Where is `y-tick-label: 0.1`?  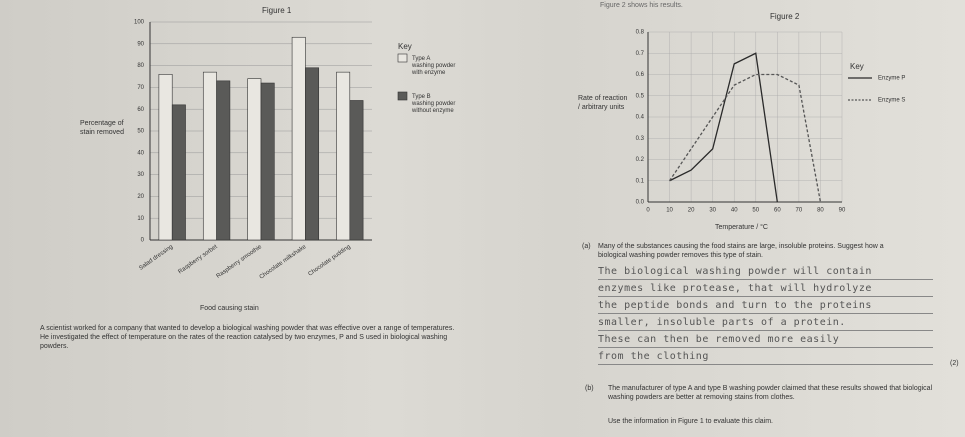 y-tick-label: 0.1 is located at coordinates (640, 181).